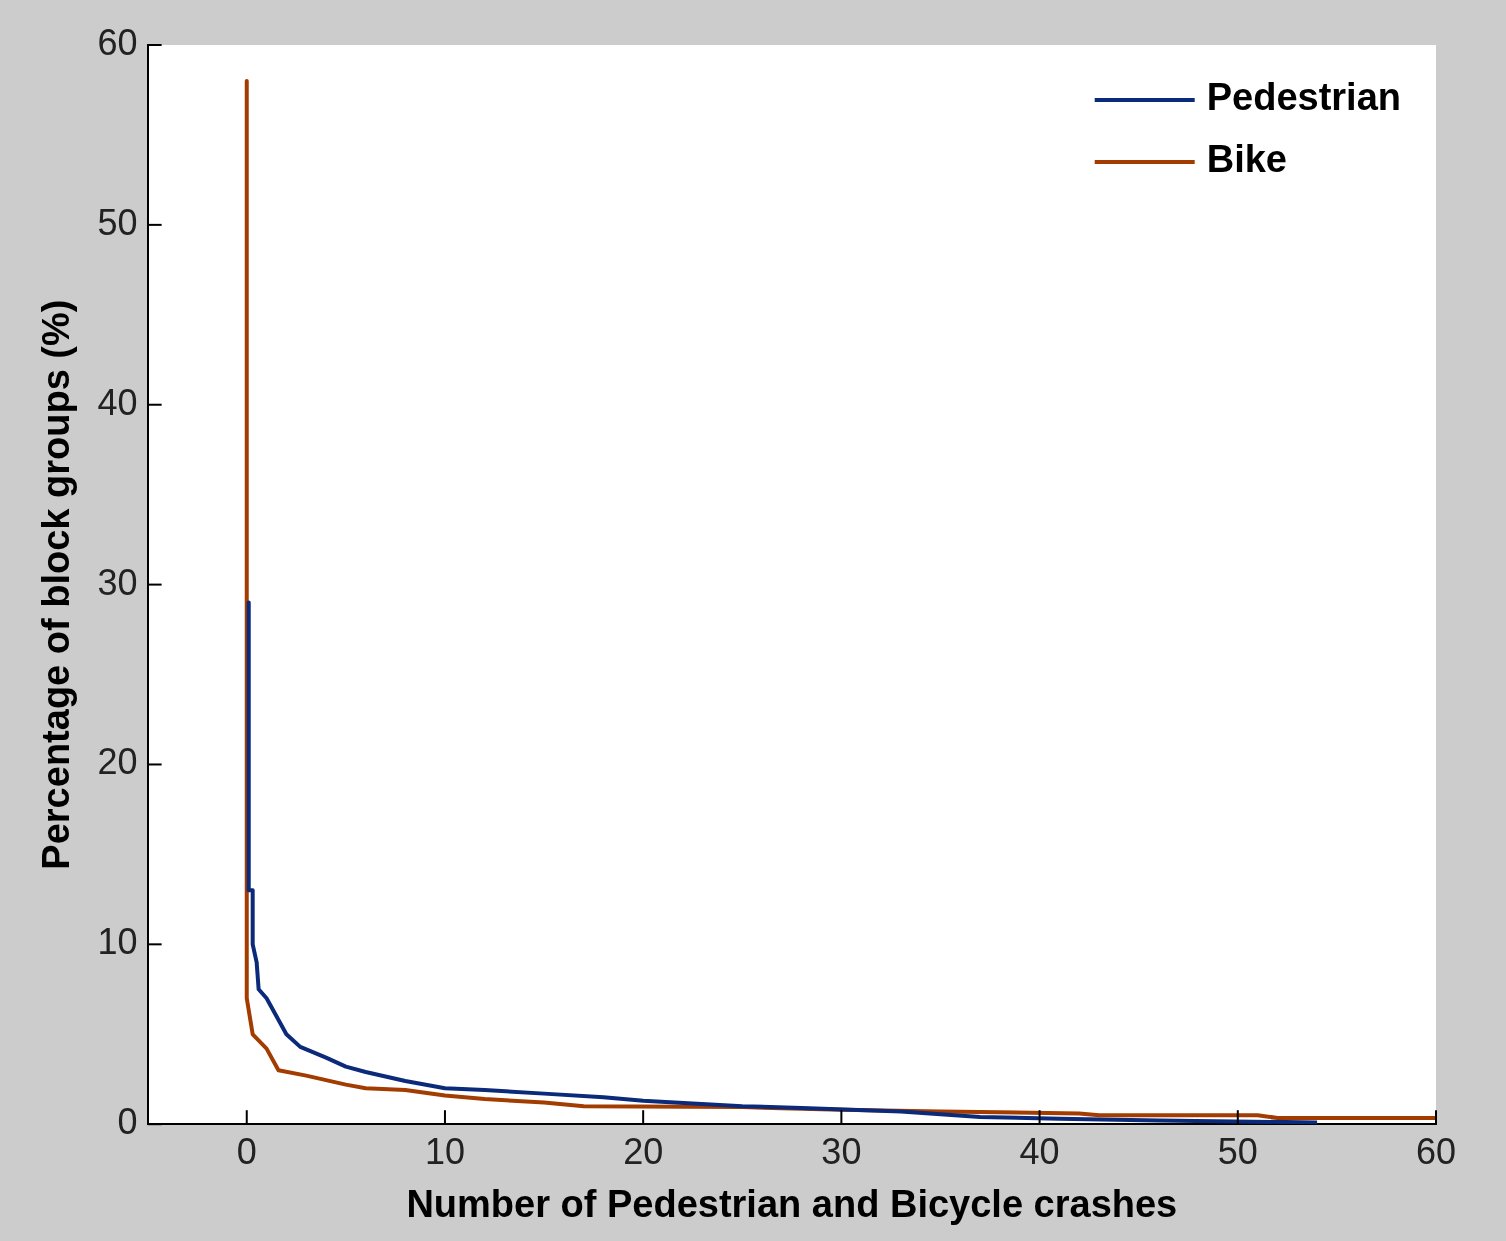  Describe the element at coordinates (56, 584) in the screenshot. I see `y-axis-title: Percentage of block groups (%)` at that location.